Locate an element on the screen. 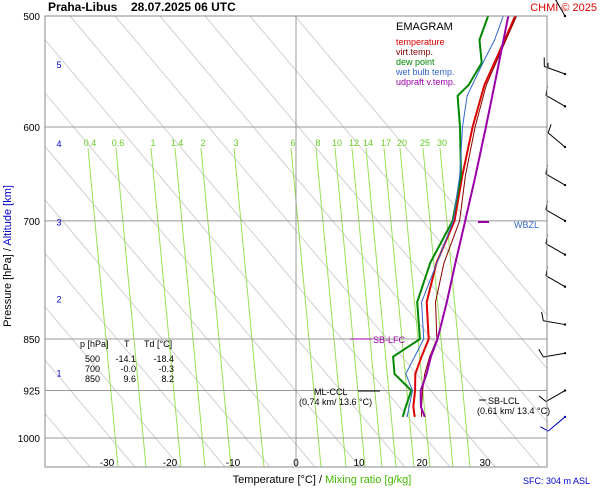  legend-item-virt-temp: virt.temp. is located at coordinates (414, 52).